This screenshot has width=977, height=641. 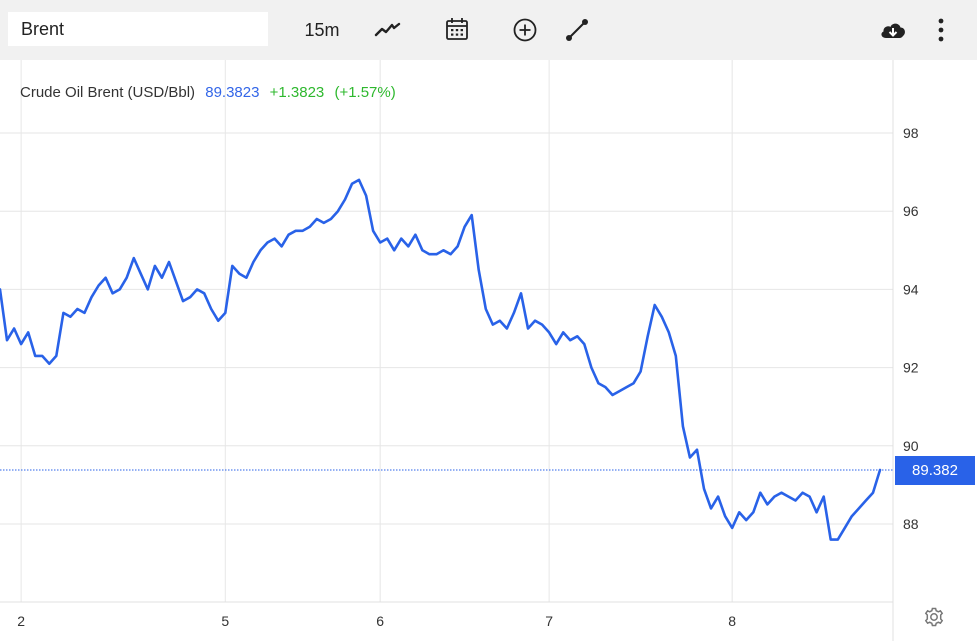 What do you see at coordinates (380, 621) in the screenshot?
I see `x-tick-label: 6` at bounding box center [380, 621].